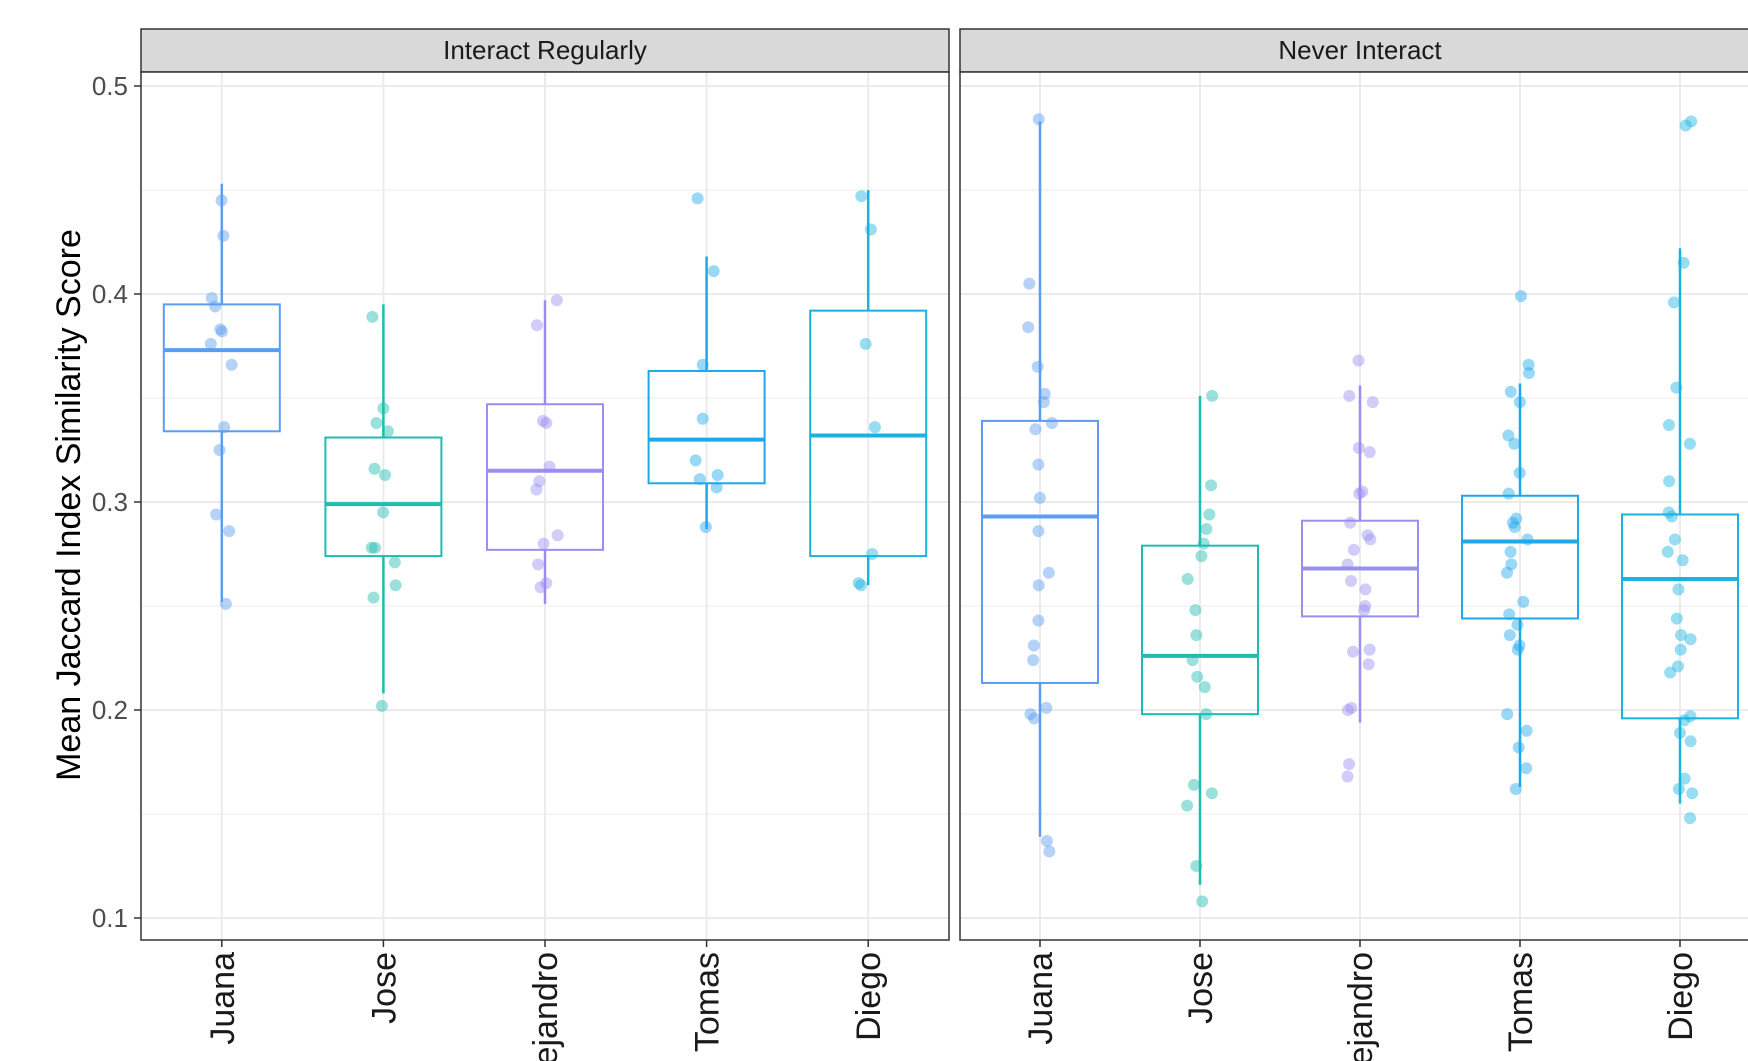 The height and width of the screenshot is (1061, 1748). I want to click on y-tick-label: 0.2, so click(110, 710).